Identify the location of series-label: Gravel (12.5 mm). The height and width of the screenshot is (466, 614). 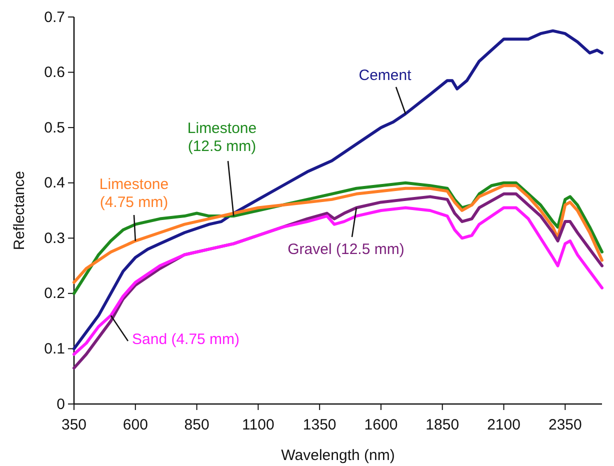
(346, 249).